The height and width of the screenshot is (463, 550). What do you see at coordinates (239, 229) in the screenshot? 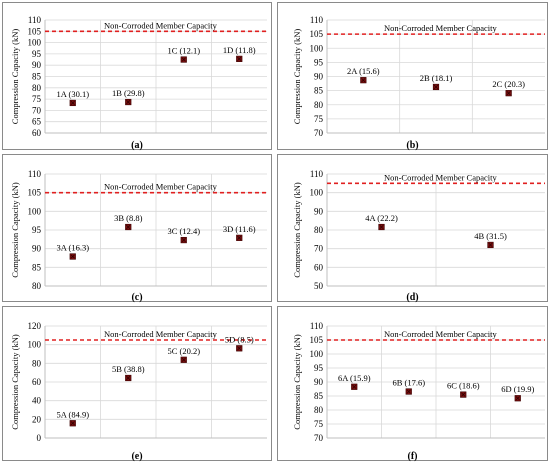
I see `data-point-label: 3D (11.6)` at bounding box center [239, 229].